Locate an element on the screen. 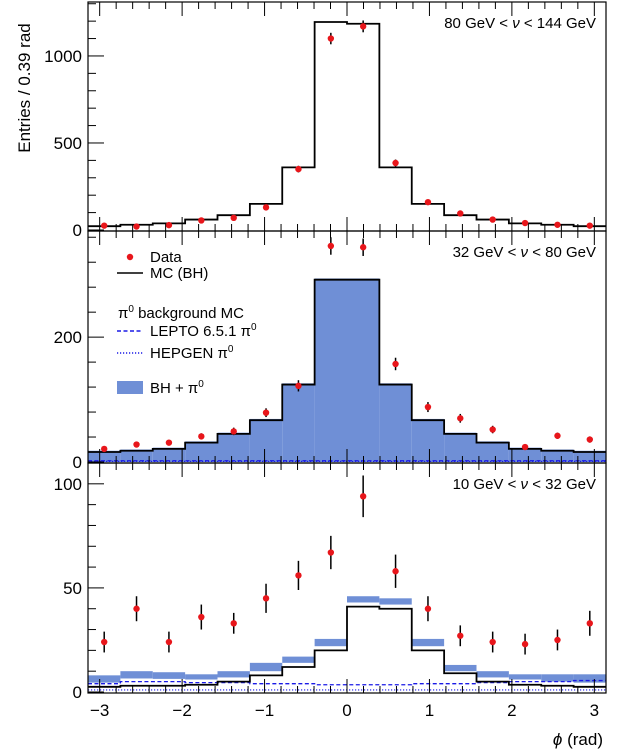 This screenshot has height=751, width=620. x-tick-label: 1 is located at coordinates (429, 710).